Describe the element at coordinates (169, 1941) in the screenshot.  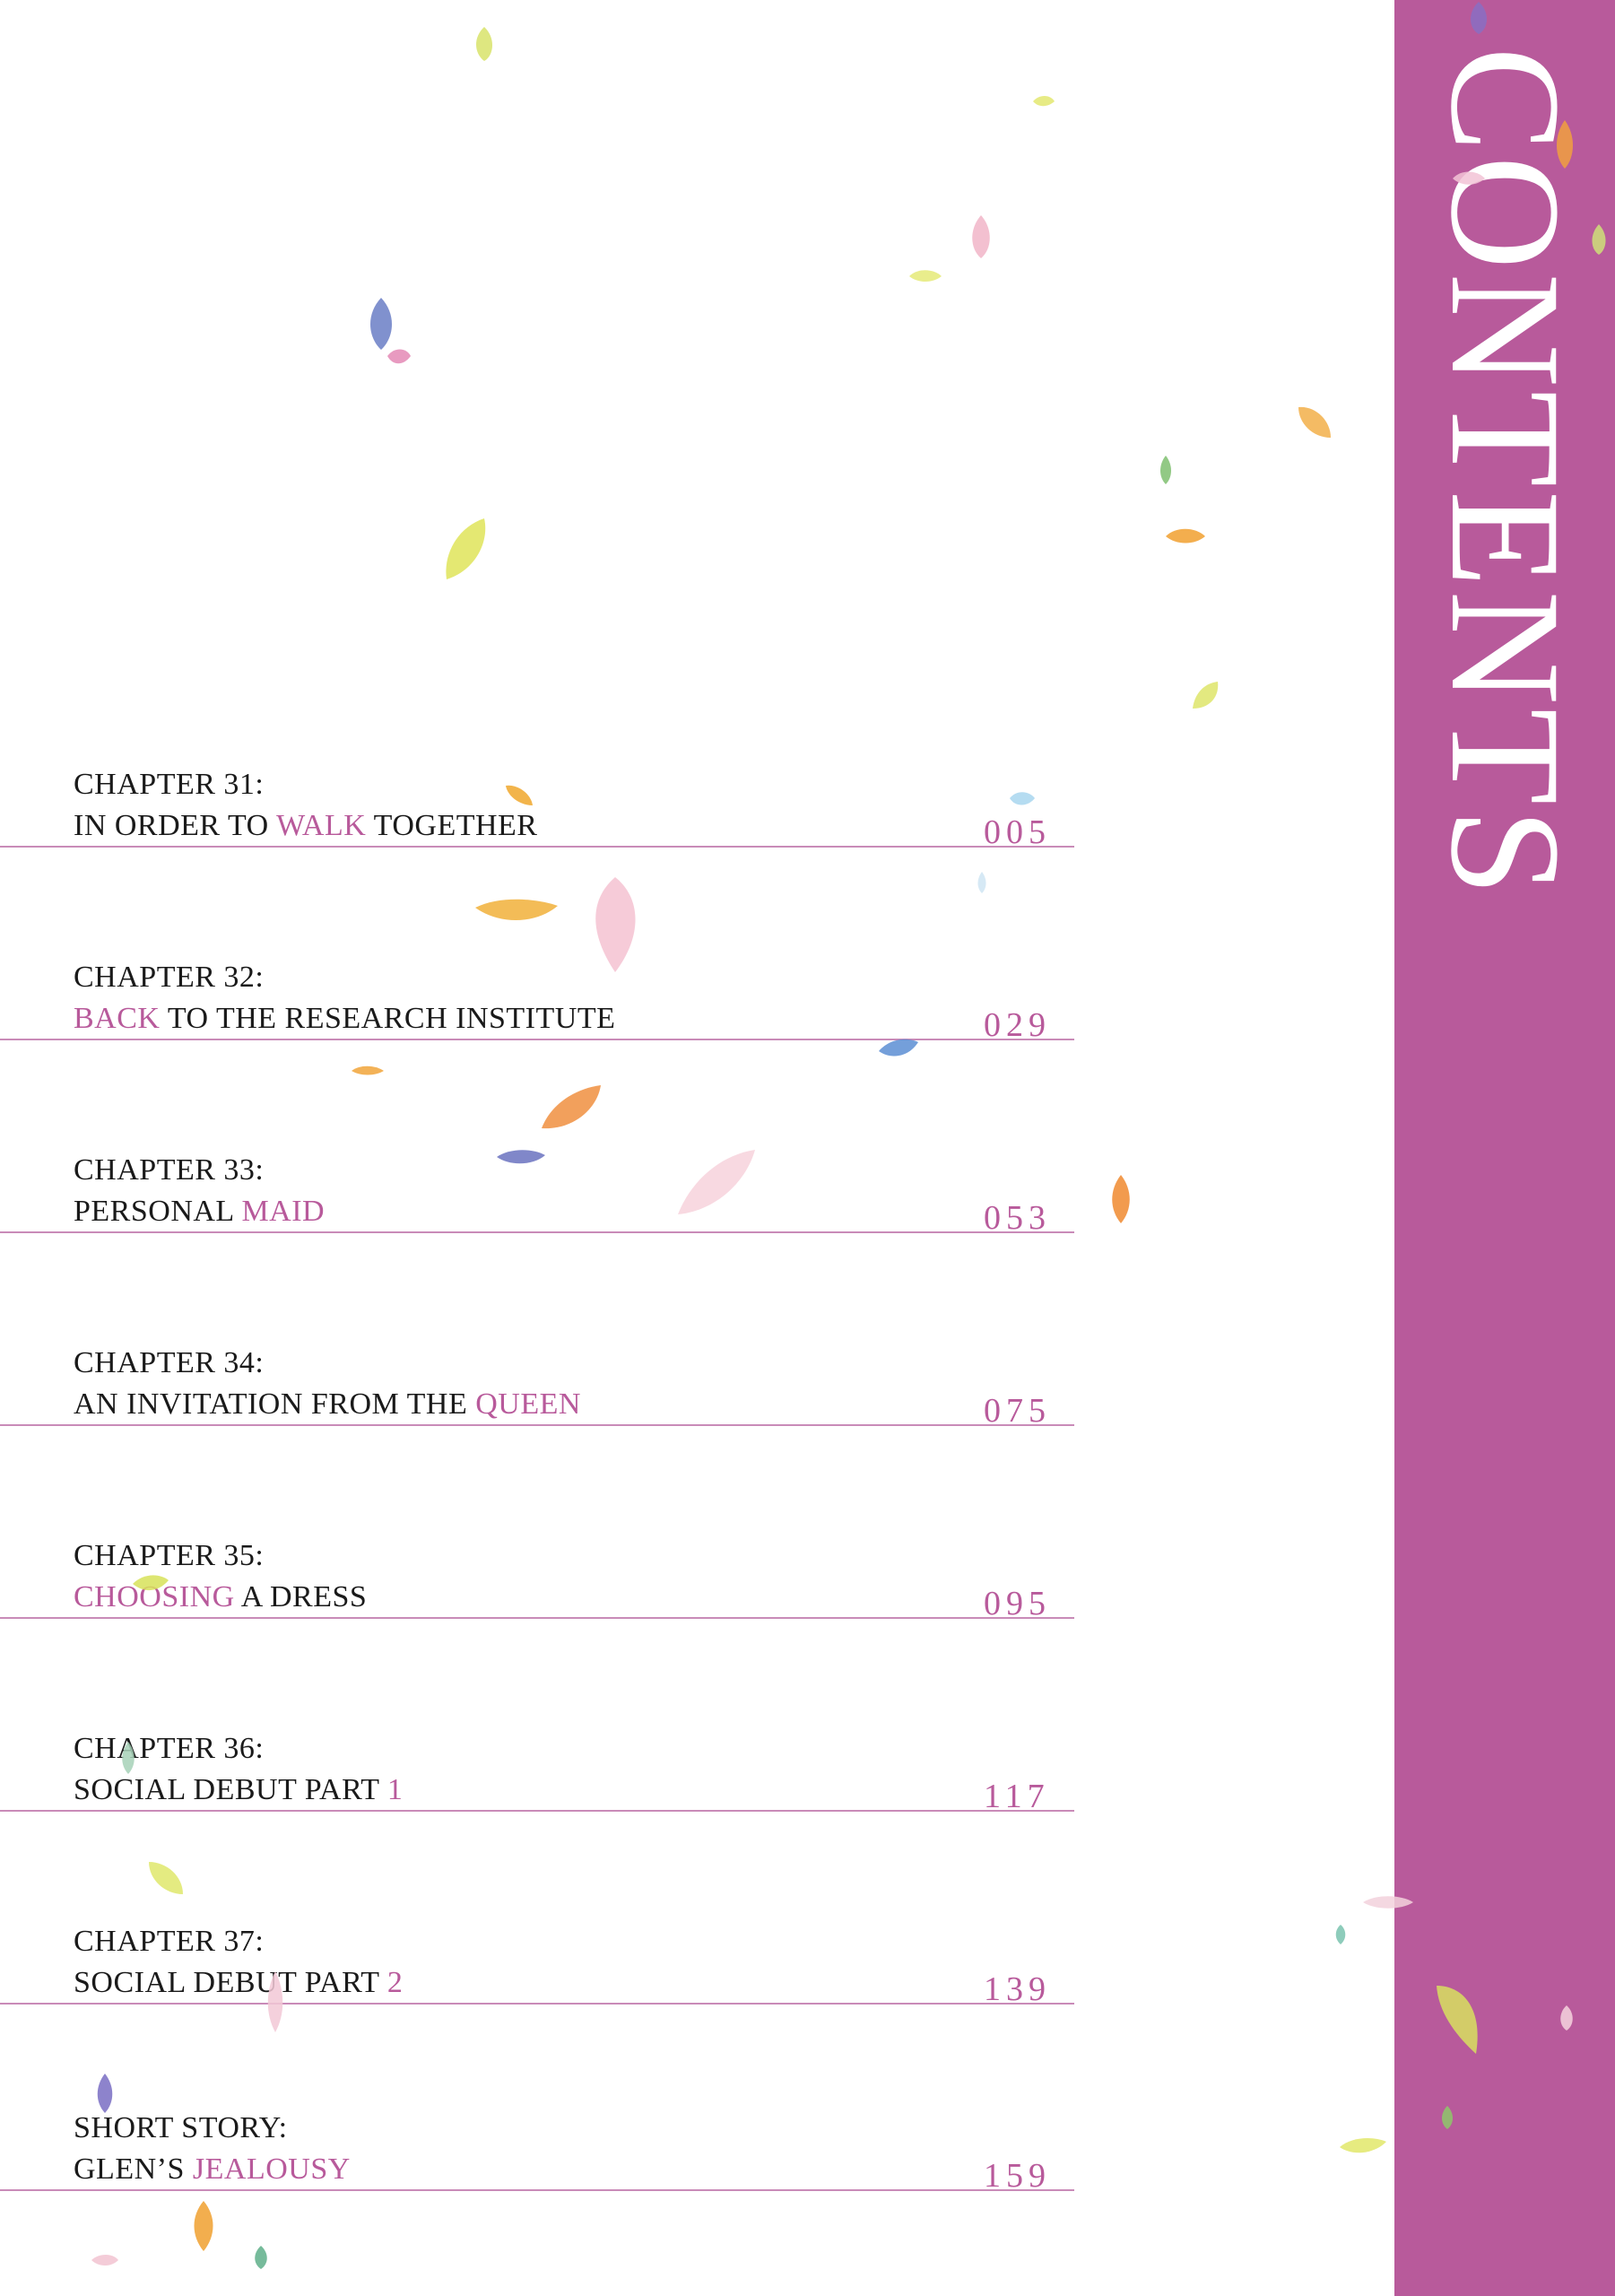
I see `chapter-label: CHAPTER 37:` at that location.